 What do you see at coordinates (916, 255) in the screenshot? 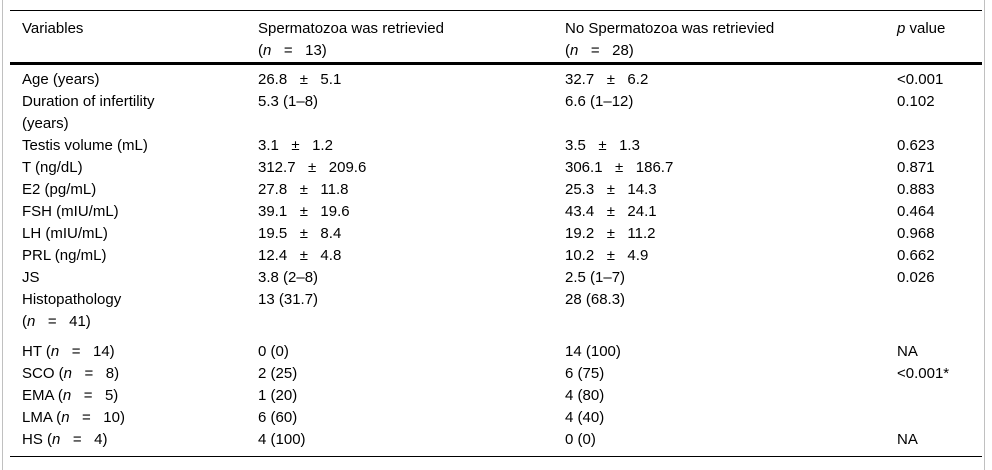
I see `p-value: 0.662` at bounding box center [916, 255].